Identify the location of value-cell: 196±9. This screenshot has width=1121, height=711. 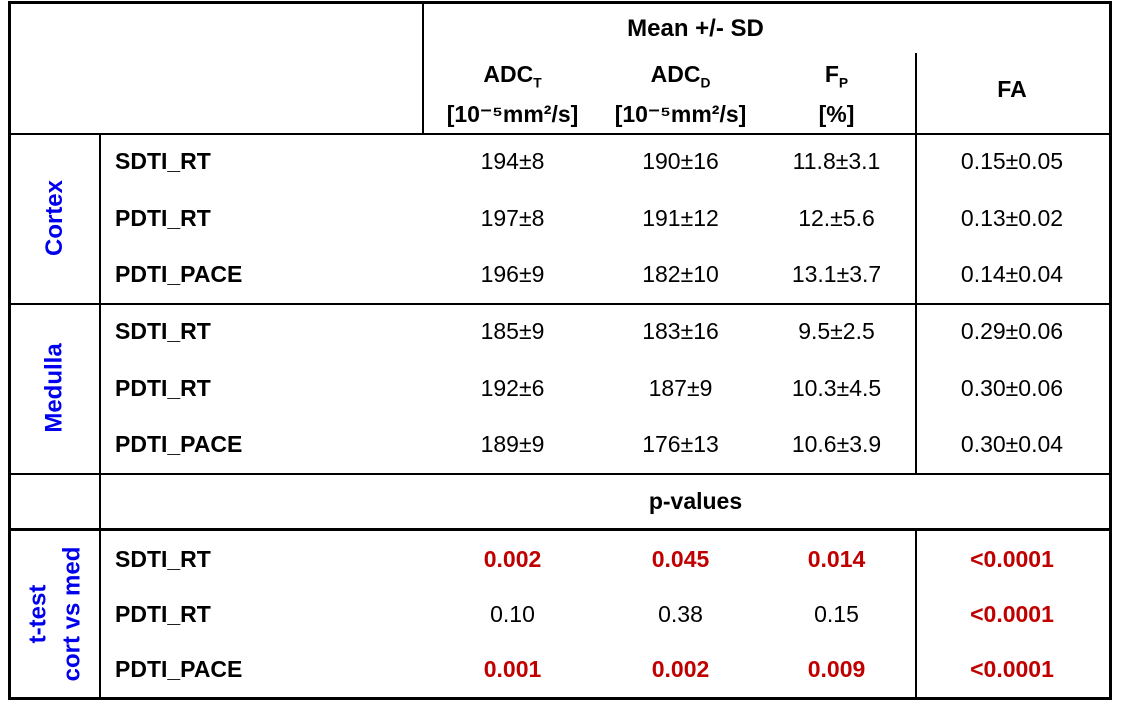
(512, 274).